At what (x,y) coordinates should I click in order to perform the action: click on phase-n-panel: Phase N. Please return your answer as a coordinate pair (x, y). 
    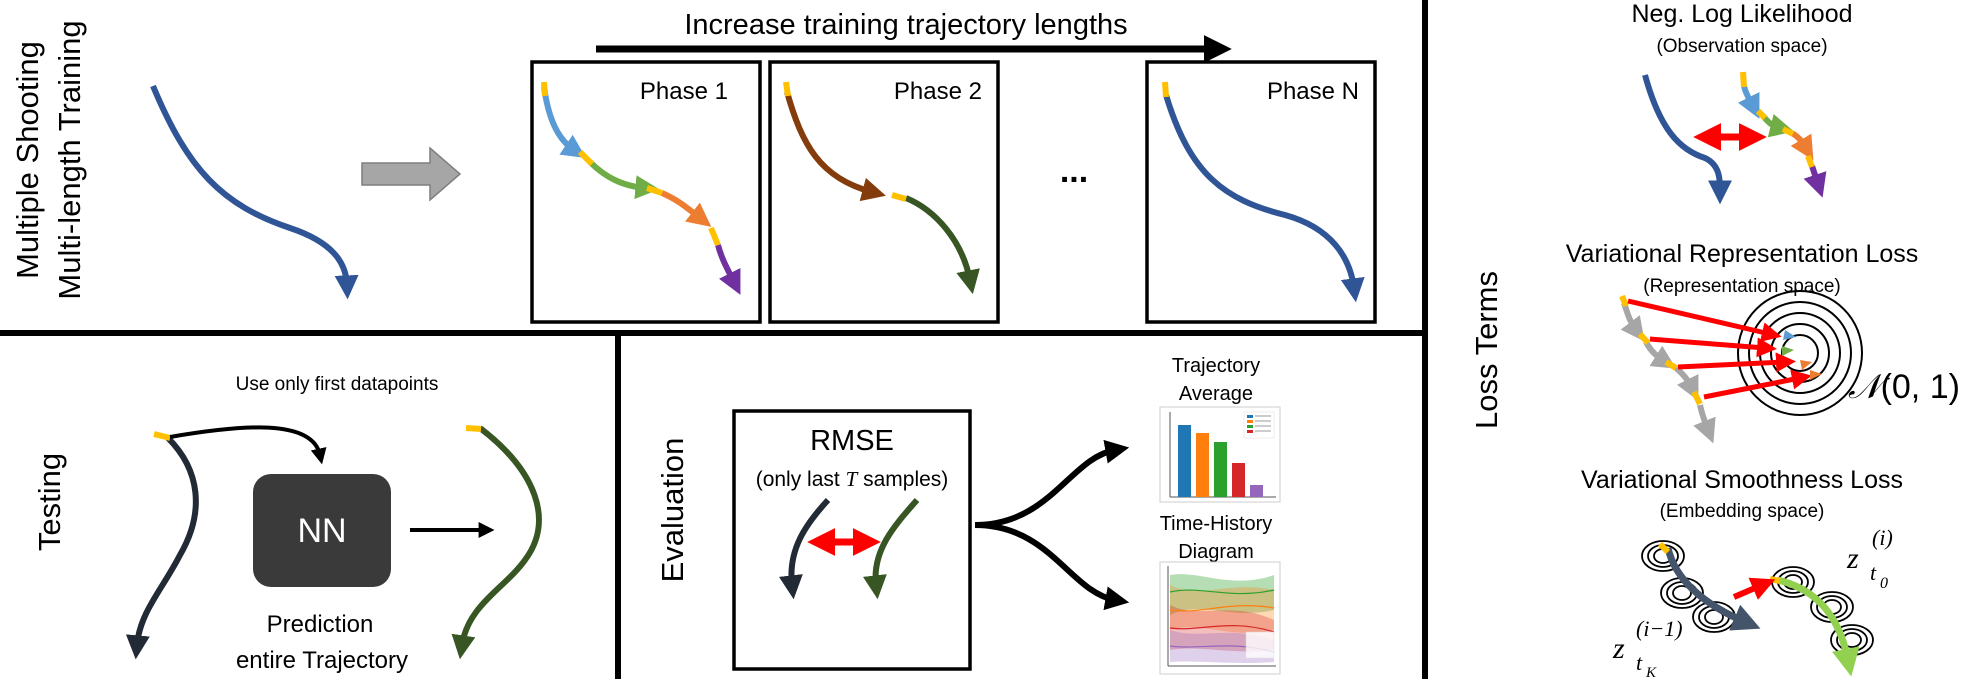
    Looking at the image, I should click on (1261, 192).